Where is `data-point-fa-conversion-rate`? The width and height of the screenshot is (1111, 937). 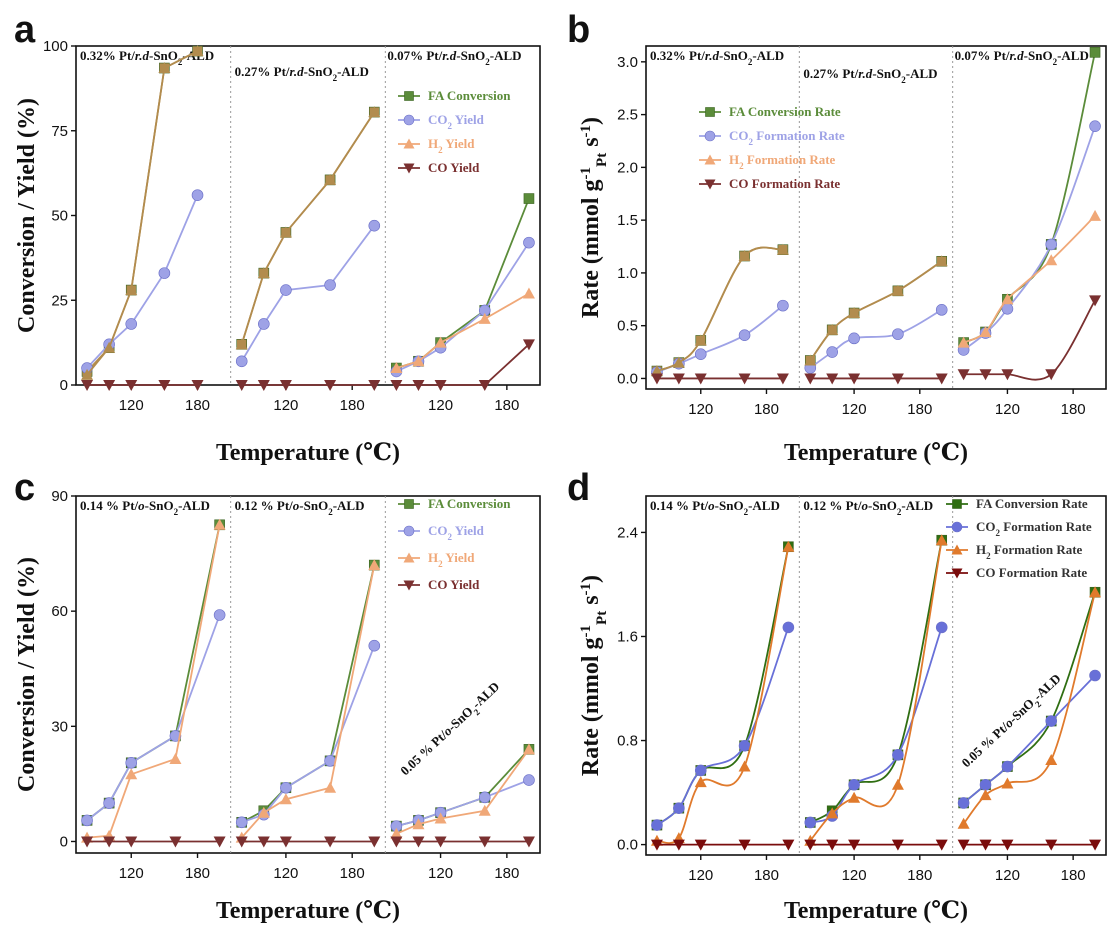
data-point-fa-conversion-rate is located at coordinates (1095, 52).